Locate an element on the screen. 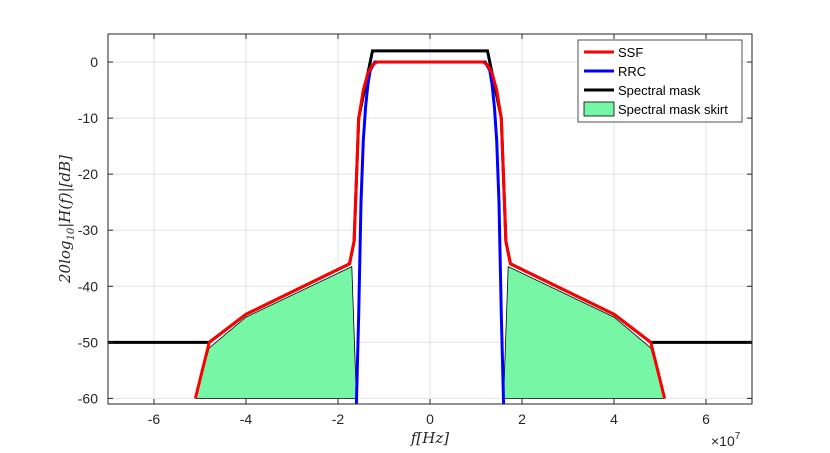 The image size is (830, 453). legend-label-ssf: SSF is located at coordinates (630, 52).